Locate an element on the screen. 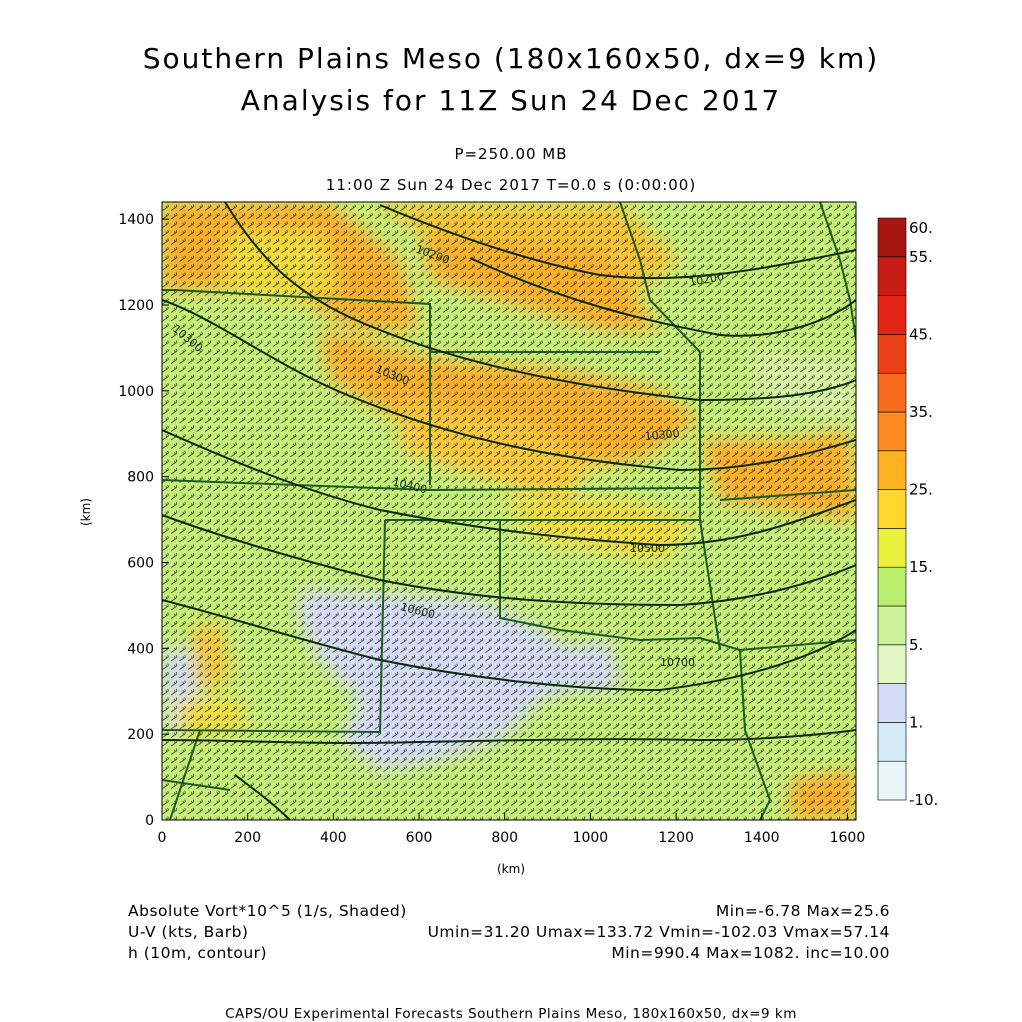  y-tick-label: 1000 is located at coordinates (136, 392).